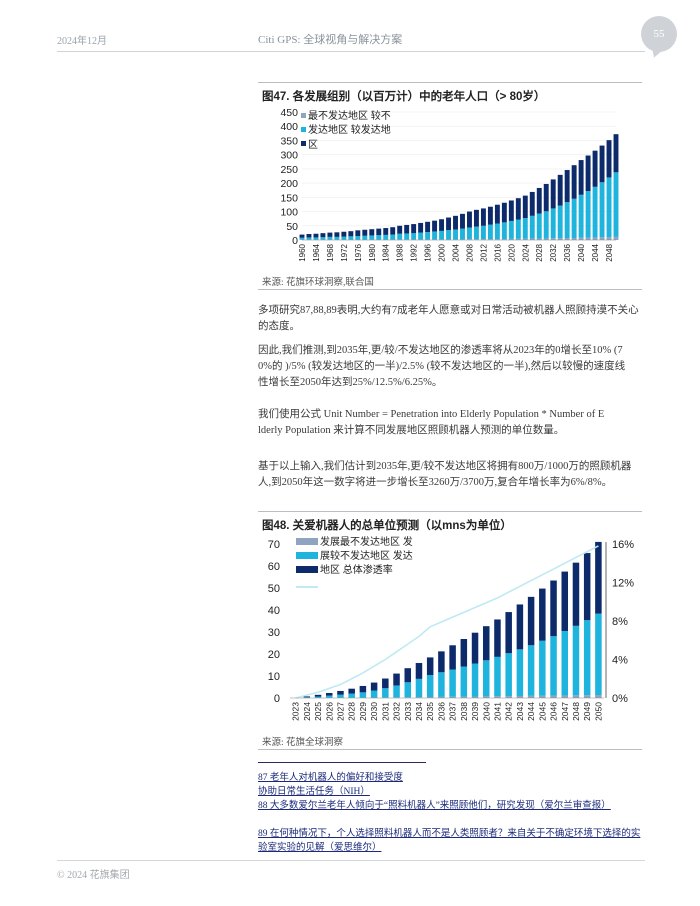 Image resolution: width=700 pixels, height=906 pixels. What do you see at coordinates (511, 252) in the screenshot?
I see `figure47-x-tick-label: 2020` at bounding box center [511, 252].